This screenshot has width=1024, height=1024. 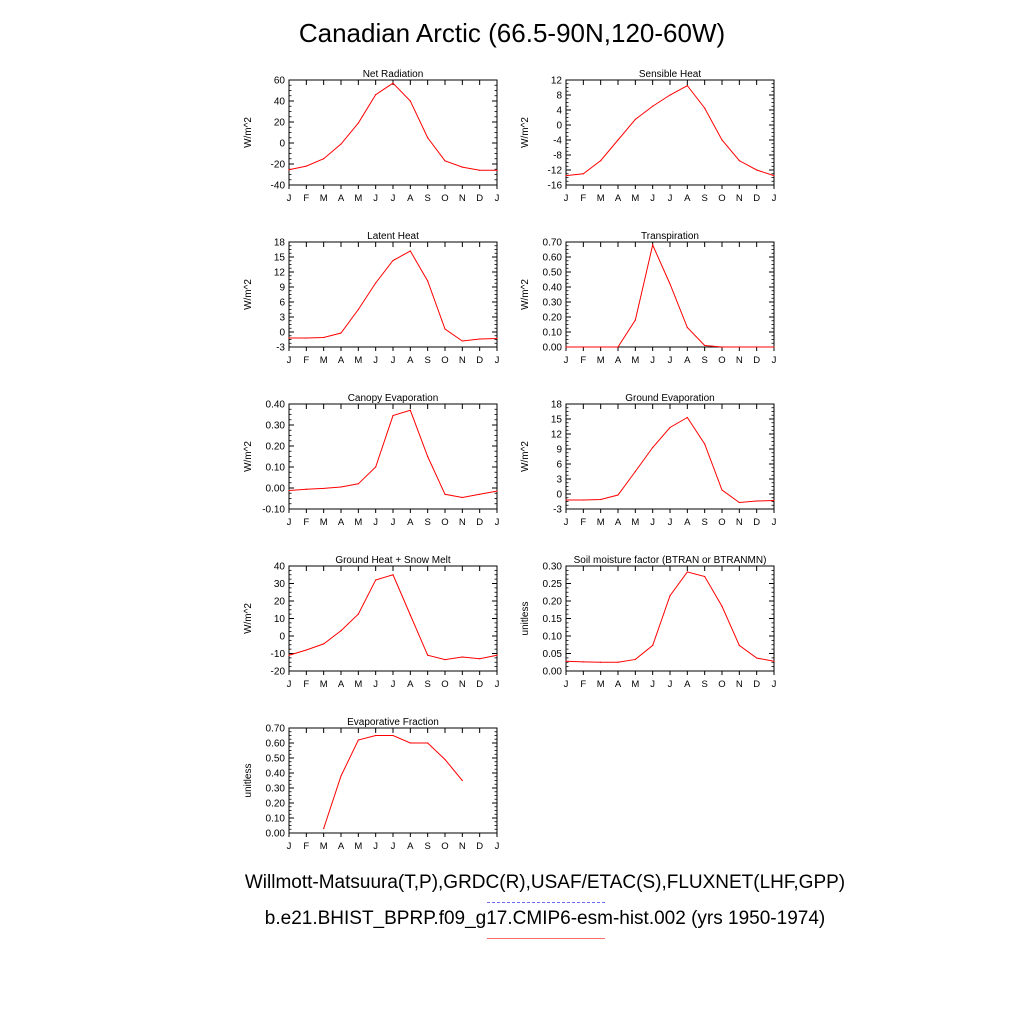 What do you see at coordinates (559, 111) in the screenshot?
I see `y-tick-label: 4` at bounding box center [559, 111].